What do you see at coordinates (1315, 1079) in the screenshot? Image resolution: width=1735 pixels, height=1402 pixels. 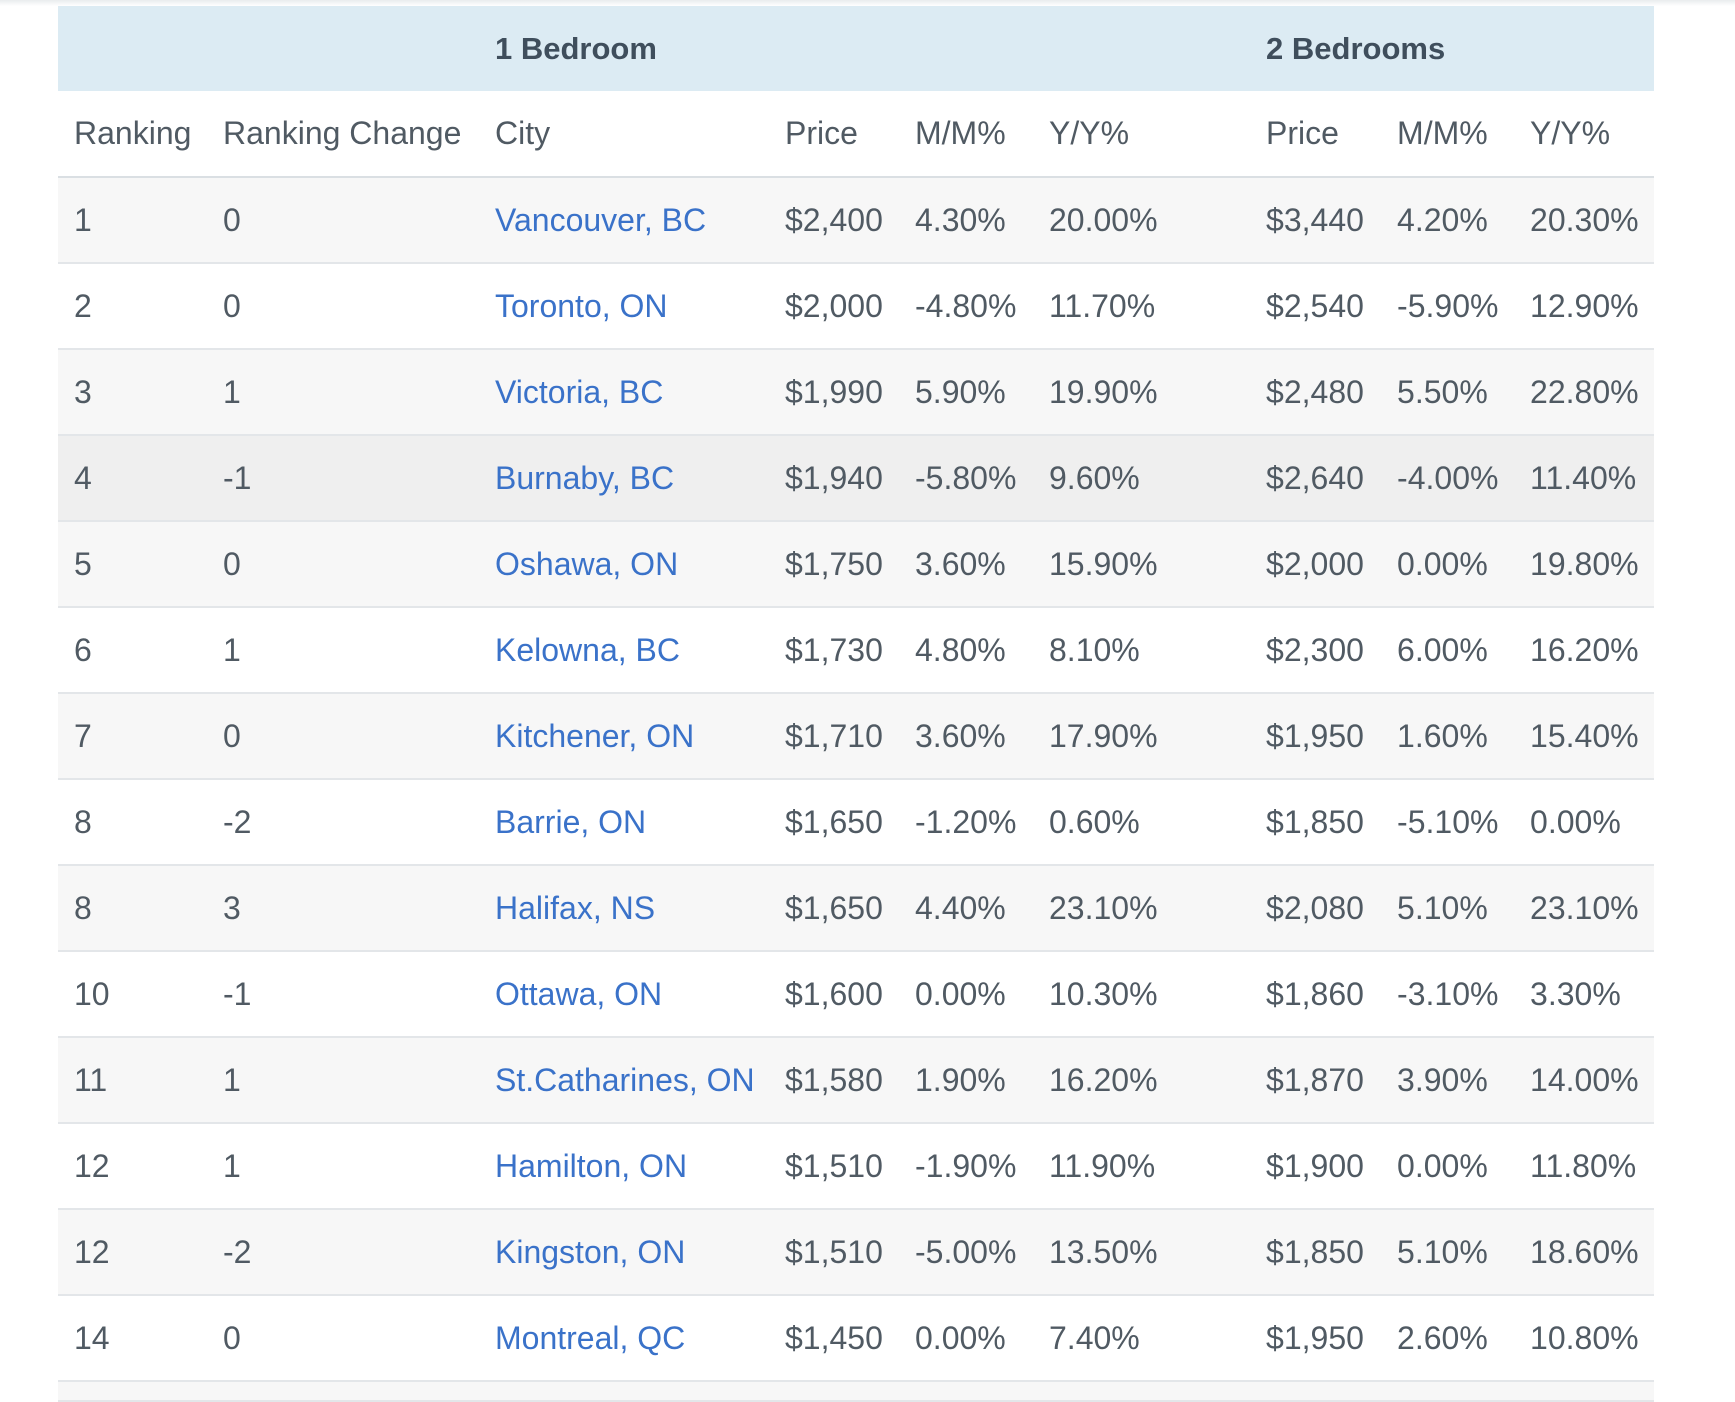 I see `cell-price-2br: $1,870` at bounding box center [1315, 1079].